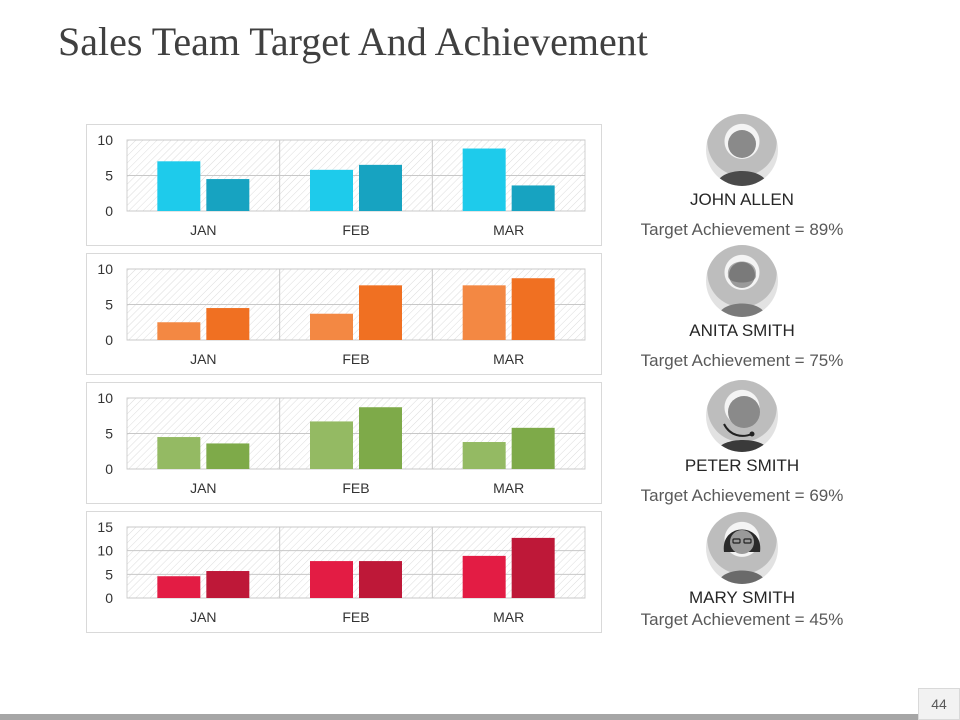 The image size is (960, 720). What do you see at coordinates (742, 597) in the screenshot?
I see `person-name: MARY SMITH` at bounding box center [742, 597].